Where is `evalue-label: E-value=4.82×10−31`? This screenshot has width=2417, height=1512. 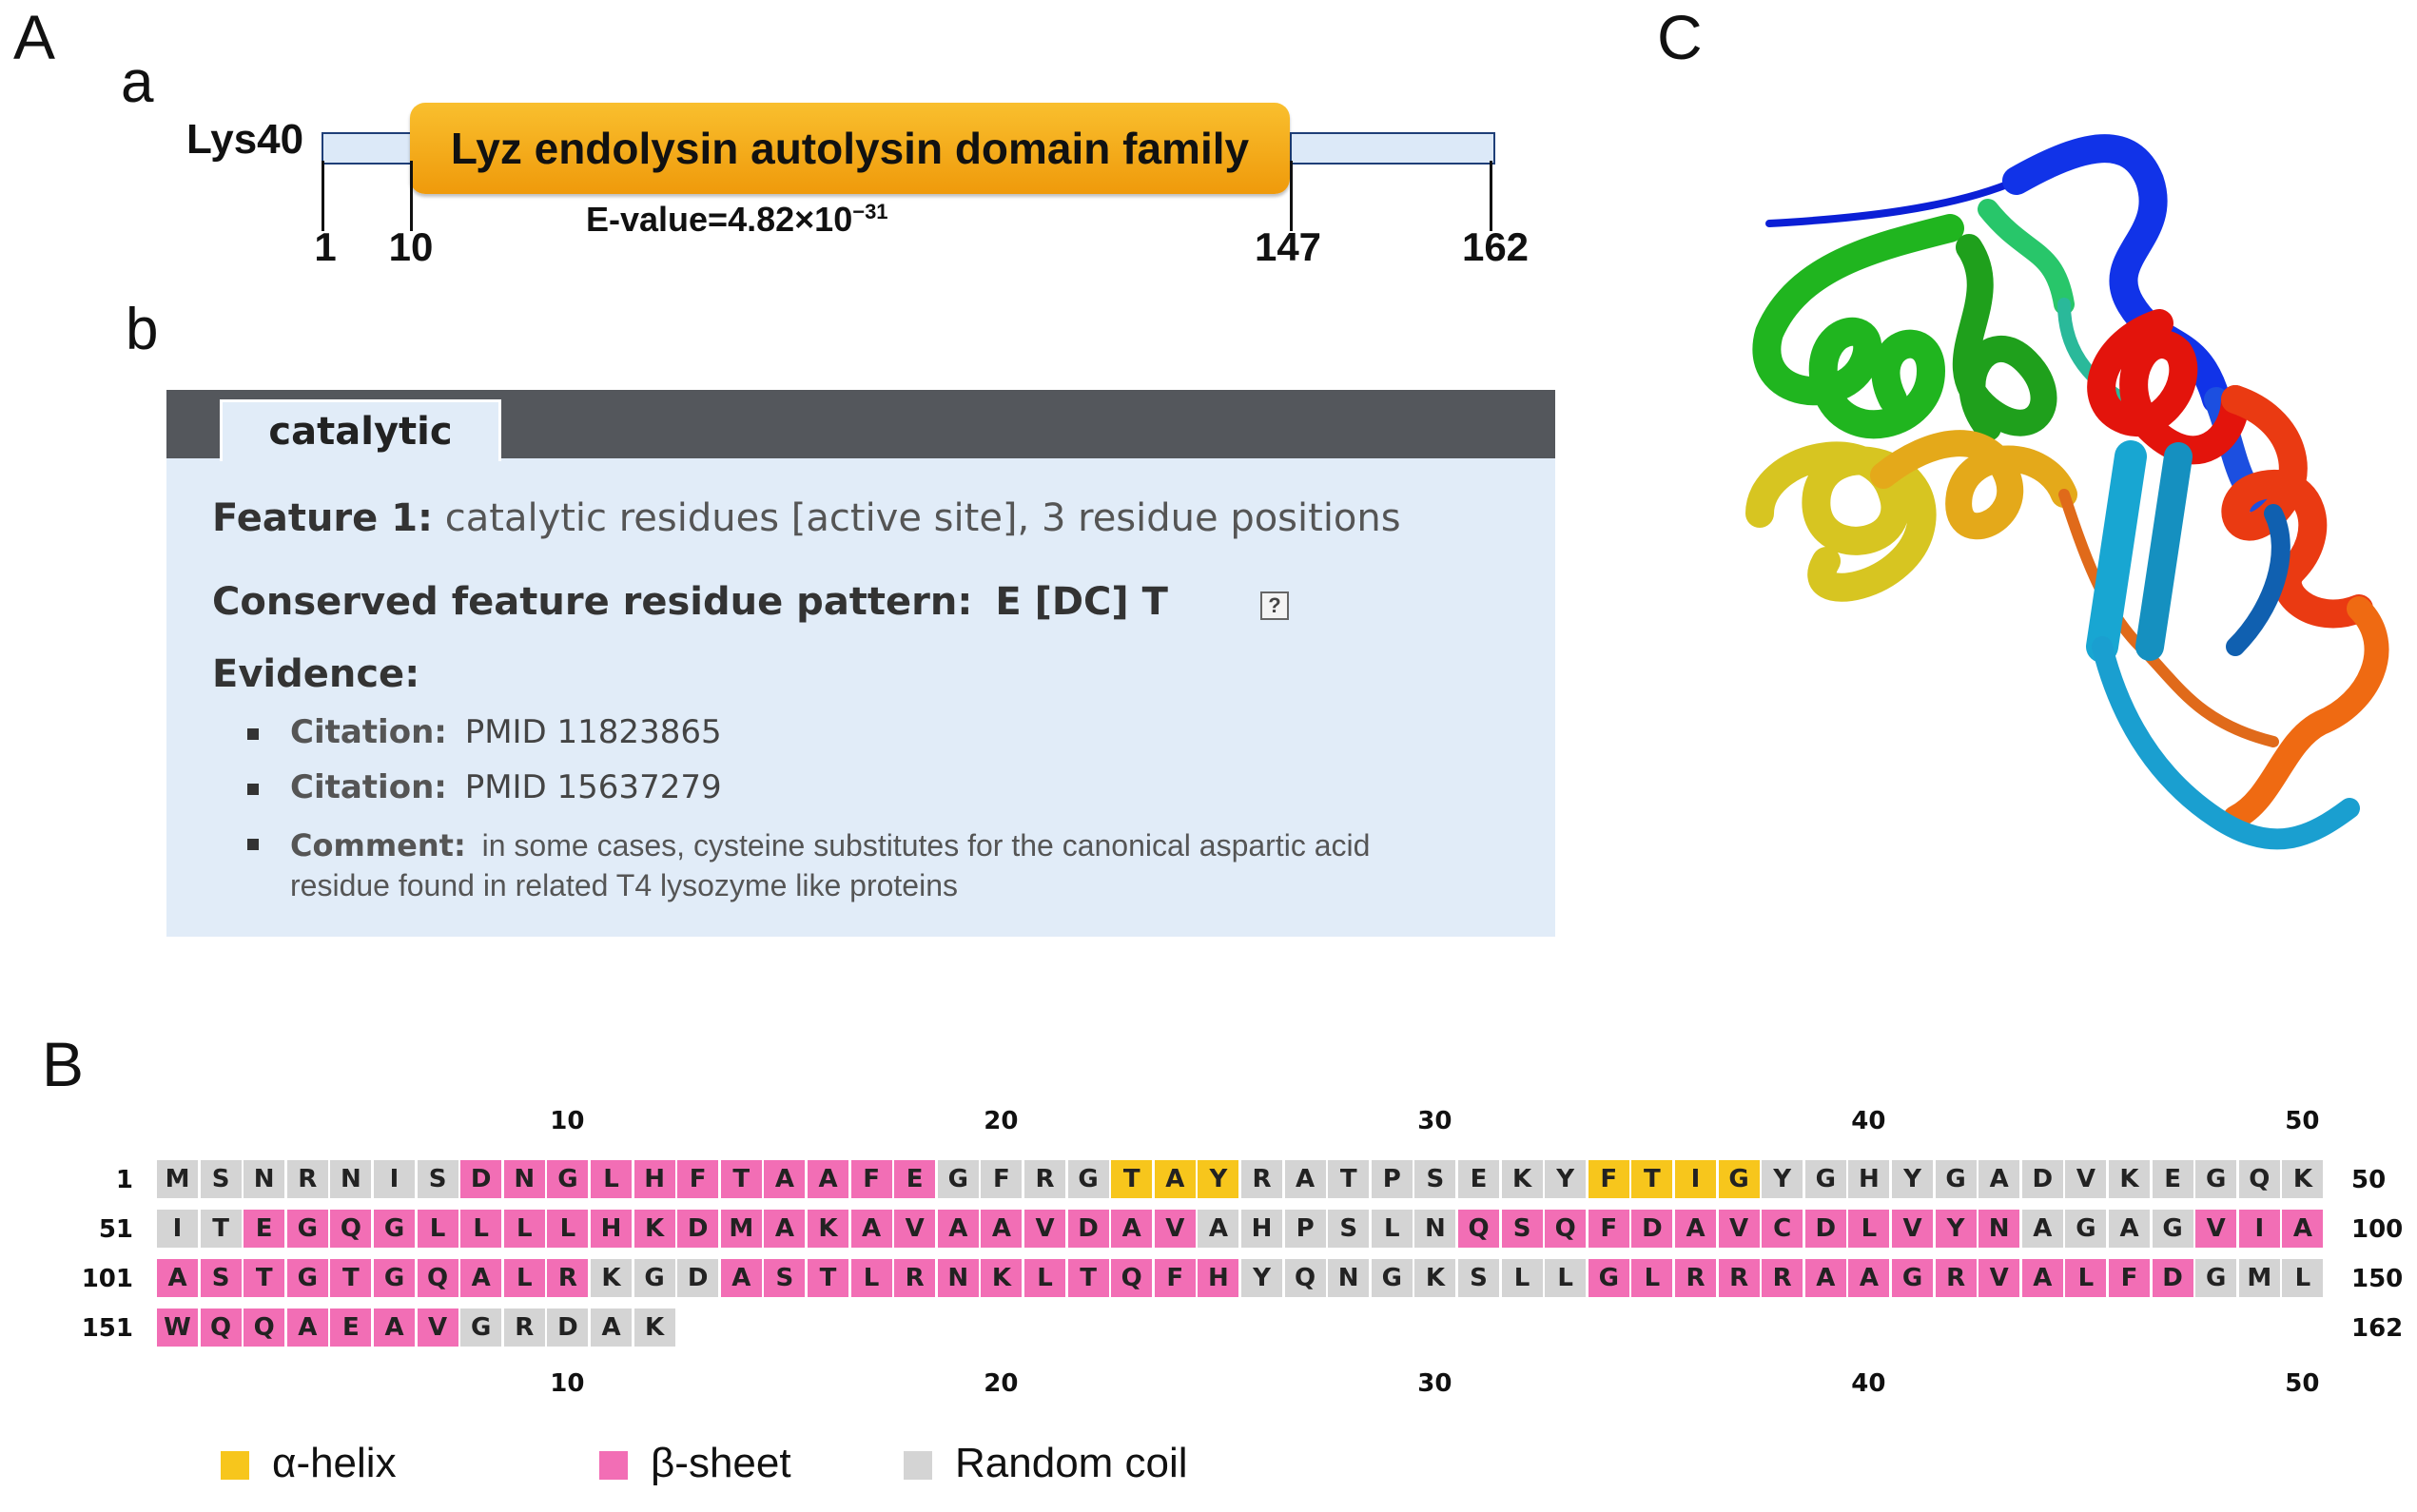 evalue-label: E-value=4.82×10−31 is located at coordinates (737, 219).